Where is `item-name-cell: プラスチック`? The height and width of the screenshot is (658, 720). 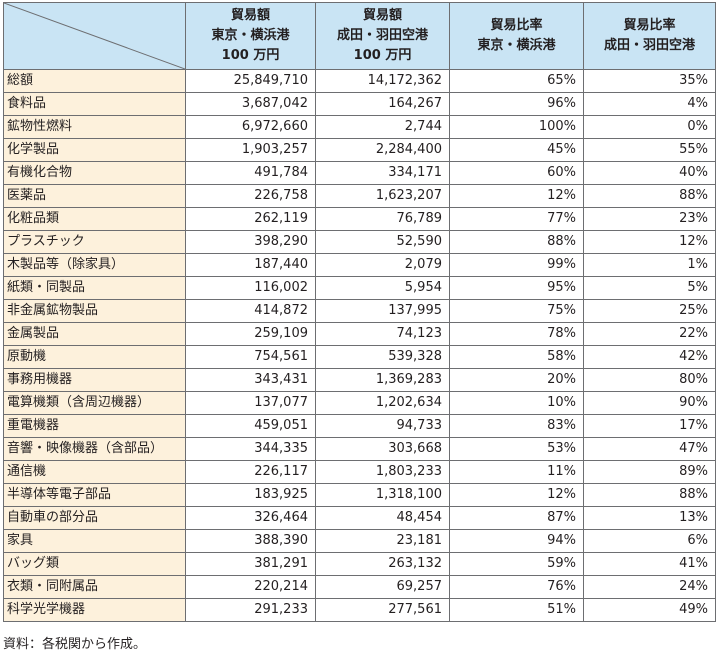 item-name-cell: プラスチック is located at coordinates (94, 242).